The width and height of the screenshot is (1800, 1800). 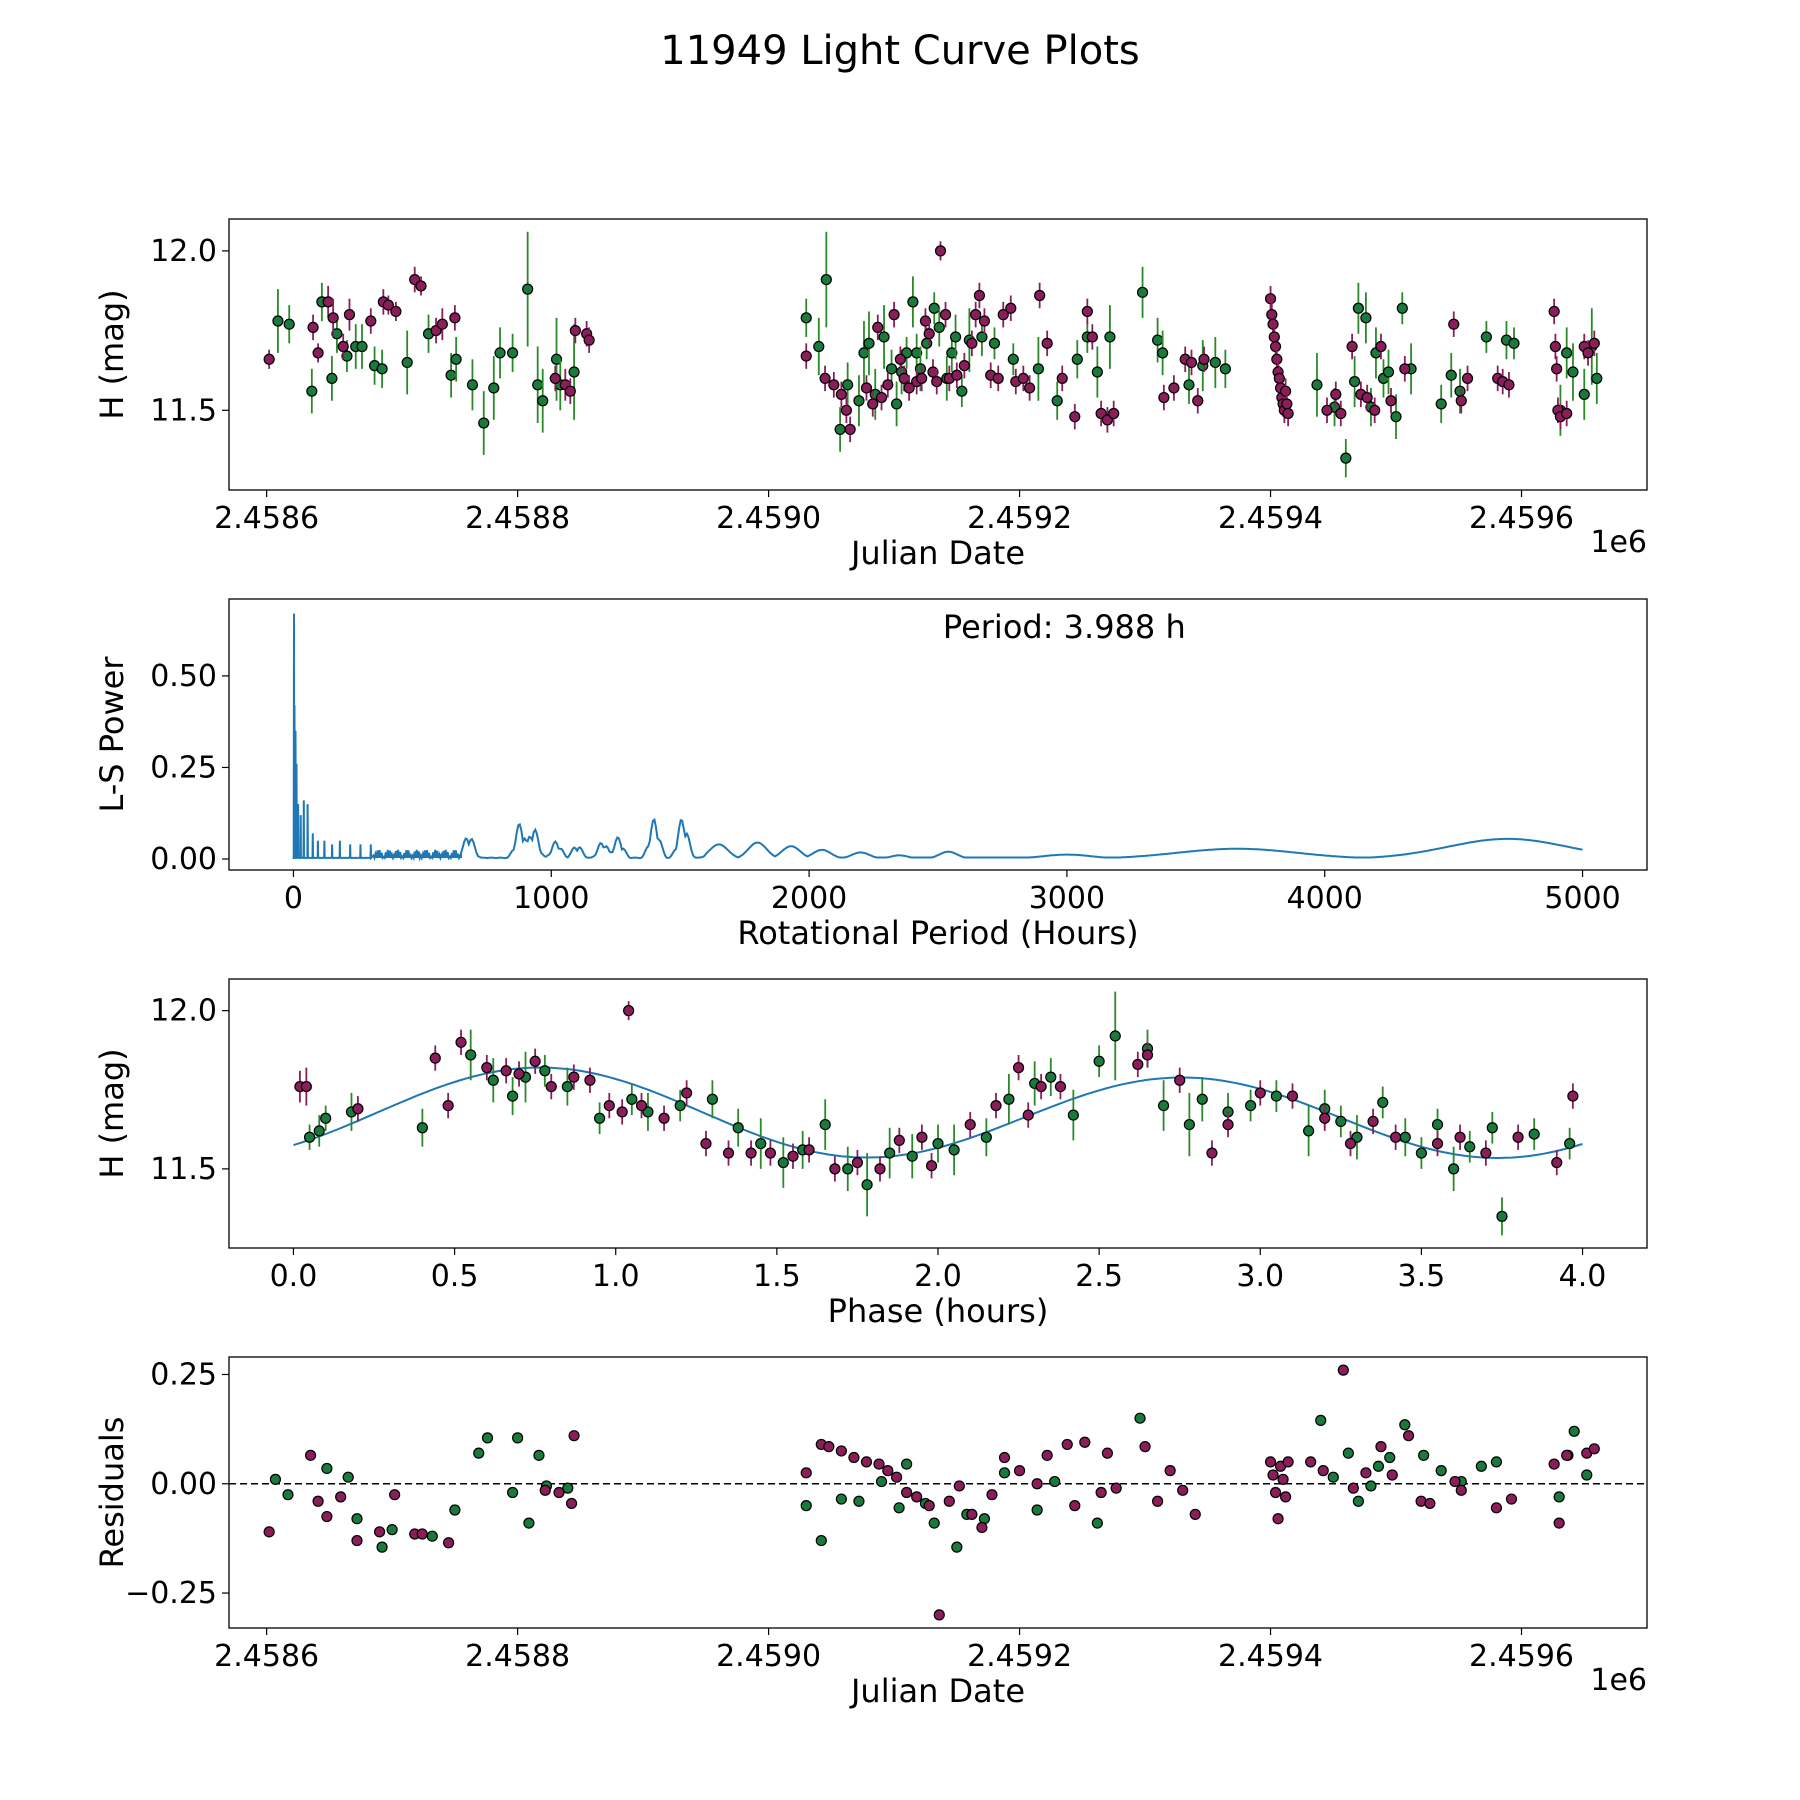 What do you see at coordinates (551, 898) in the screenshot?
I see `x-tick-label: 1000` at bounding box center [551, 898].